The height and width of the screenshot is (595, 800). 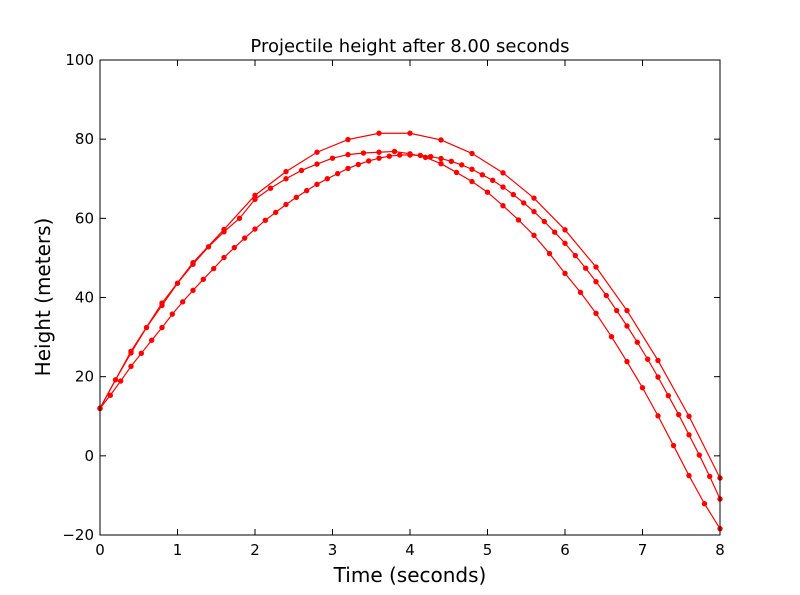 I want to click on x-tick-label-6: 6, so click(x=565, y=550).